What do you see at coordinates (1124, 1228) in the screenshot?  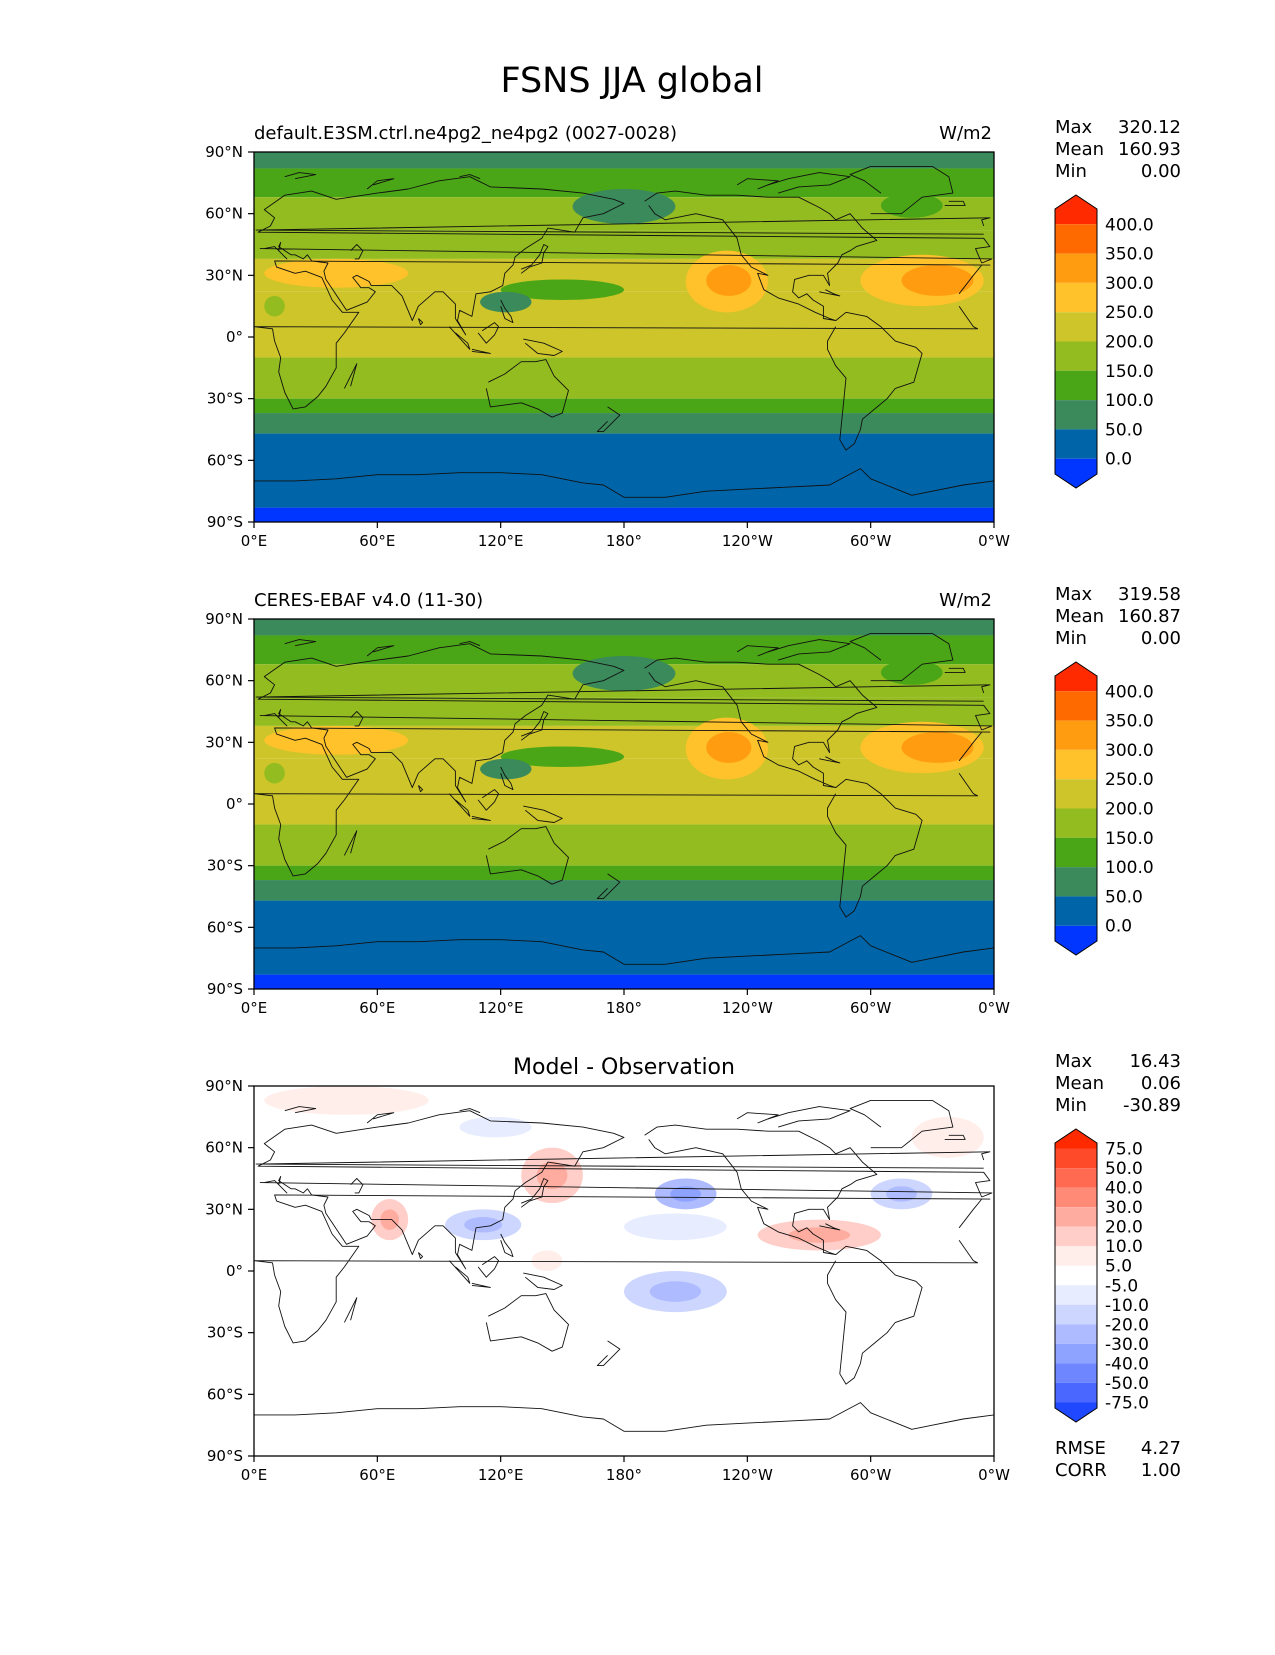 I see `colorbar-label: 20.0` at bounding box center [1124, 1228].